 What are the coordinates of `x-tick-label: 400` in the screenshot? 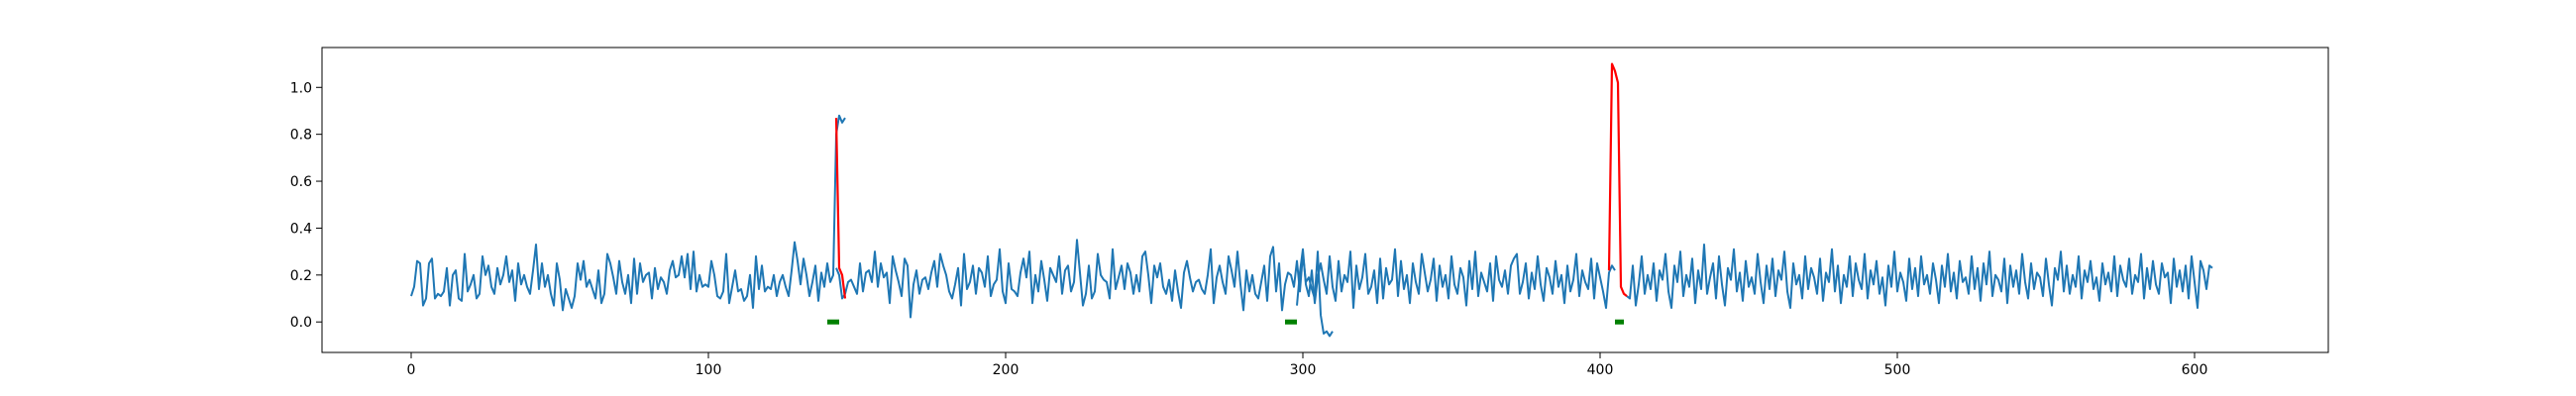 It's located at (1600, 370).